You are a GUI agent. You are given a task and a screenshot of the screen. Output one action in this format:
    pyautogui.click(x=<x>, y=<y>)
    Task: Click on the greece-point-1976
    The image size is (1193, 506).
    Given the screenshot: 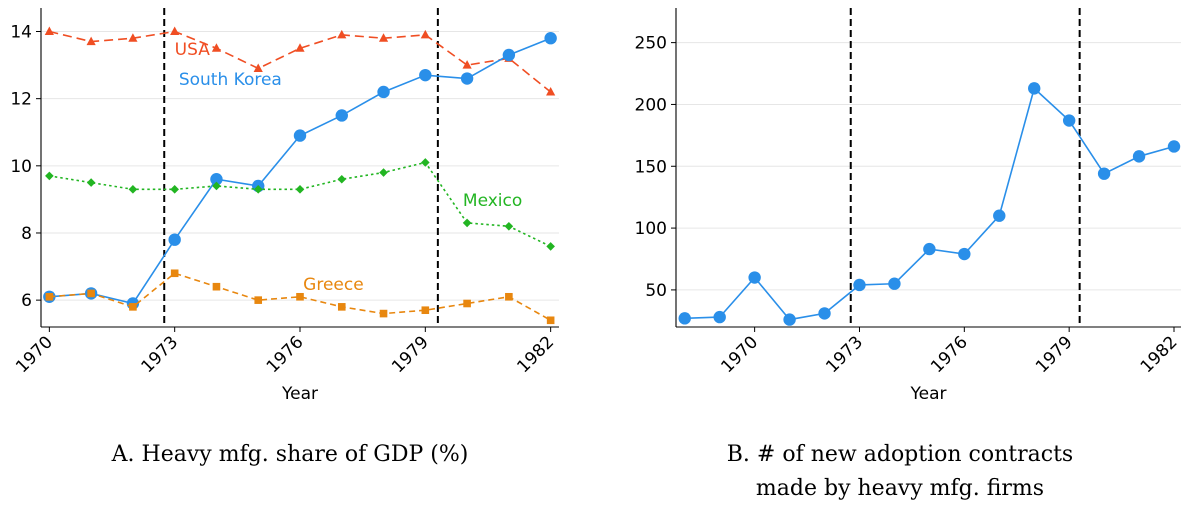 What is the action you would take?
    pyautogui.click(x=300, y=296)
    